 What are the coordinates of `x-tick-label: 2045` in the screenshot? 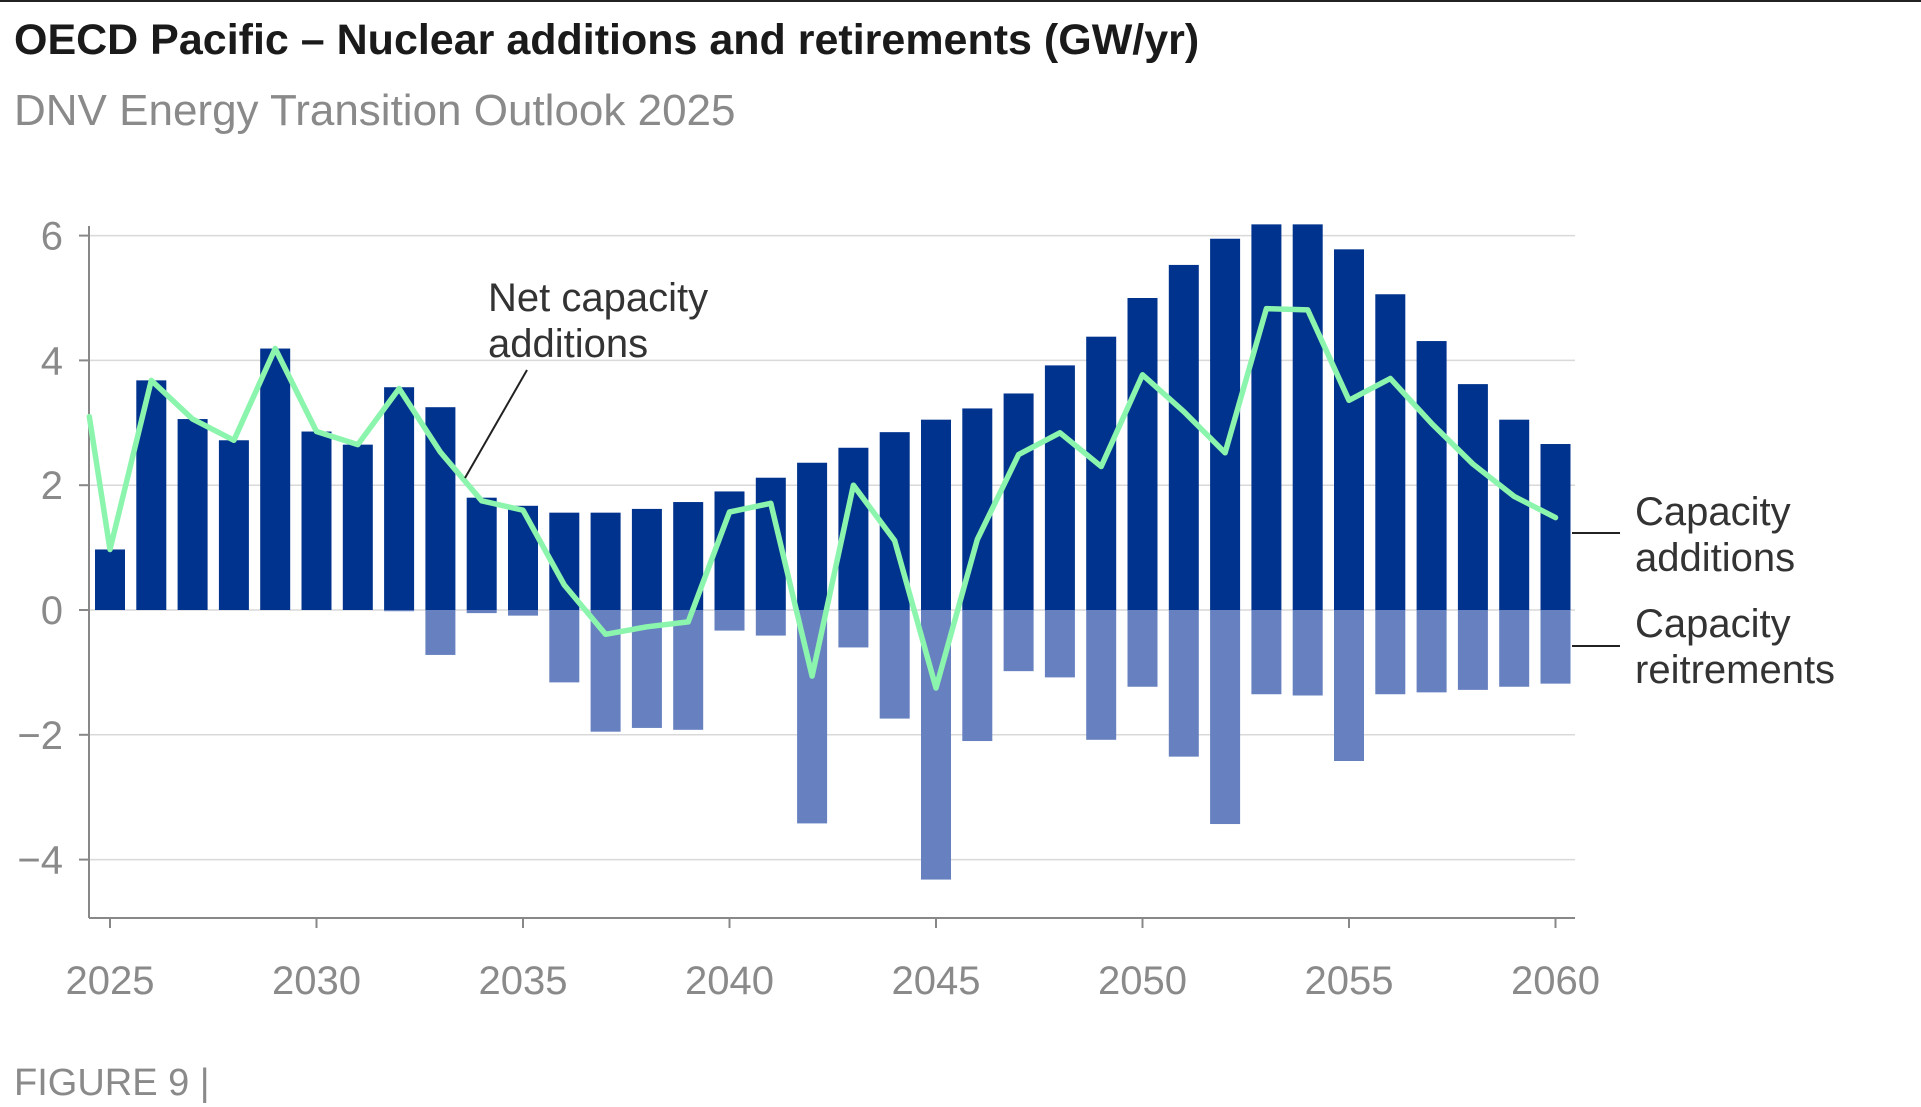 It's located at (936, 981).